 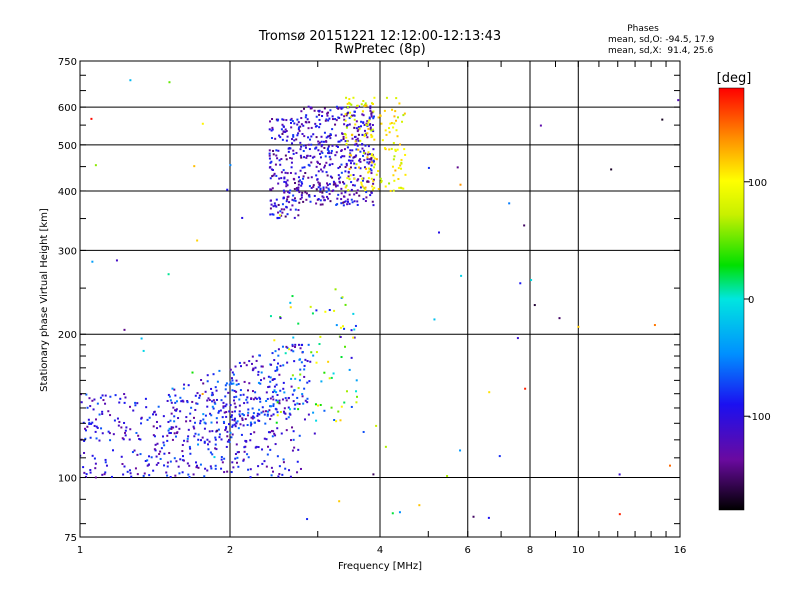 I want to click on x-tick-label: 1, so click(x=80, y=550).